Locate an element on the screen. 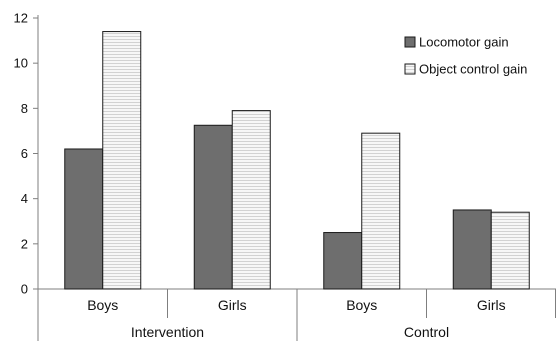 The height and width of the screenshot is (341, 556). group-label: Intervention is located at coordinates (167, 332).